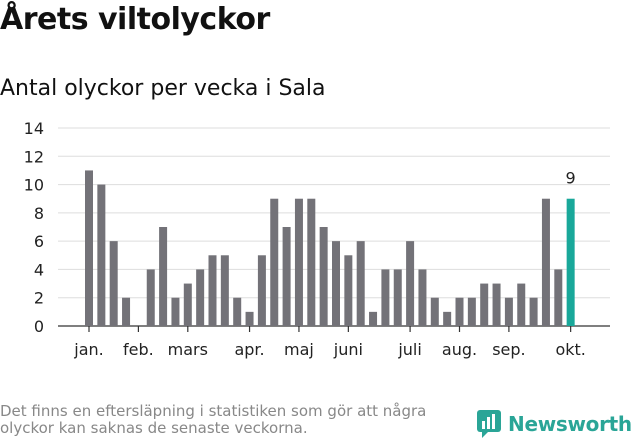 The width and height of the screenshot is (631, 440). Describe the element at coordinates (508, 349) in the screenshot. I see `x-tick-label: sep.` at that location.